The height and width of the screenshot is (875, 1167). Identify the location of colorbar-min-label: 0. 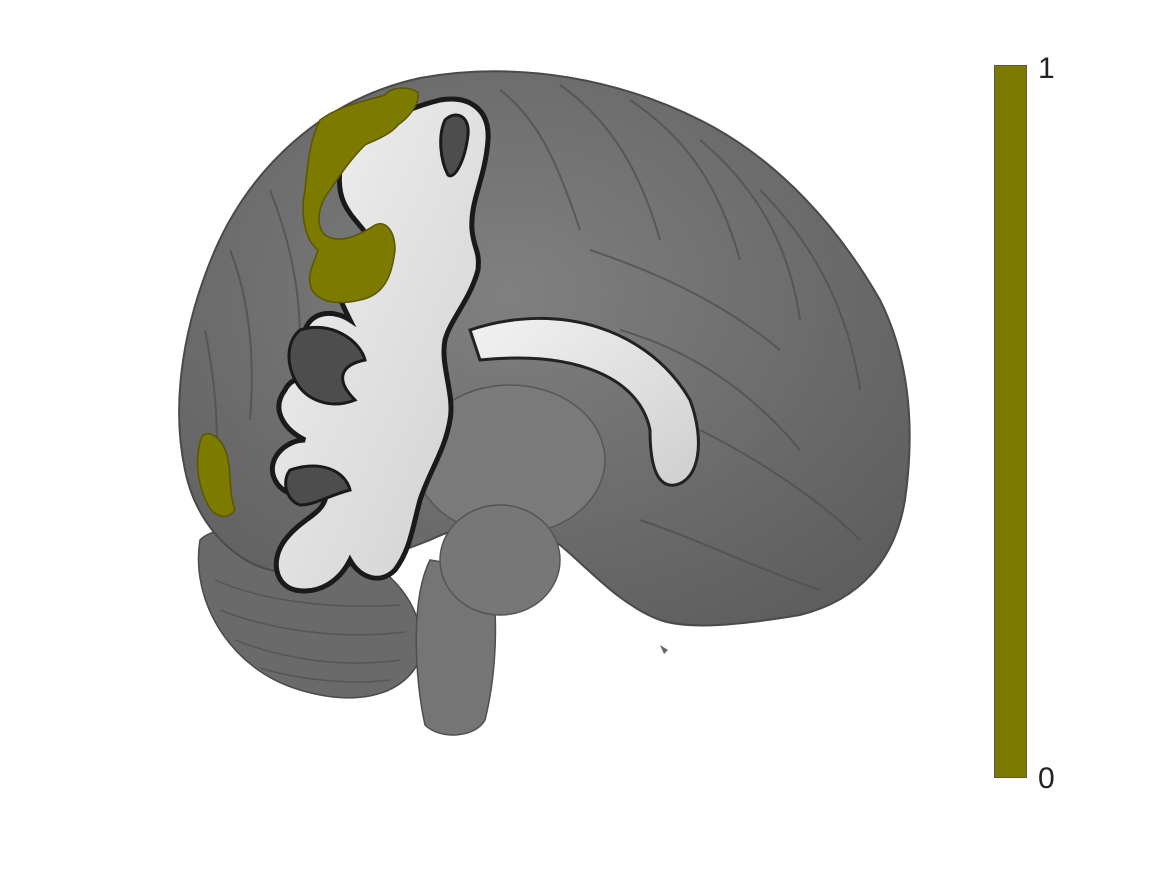
(1046, 778).